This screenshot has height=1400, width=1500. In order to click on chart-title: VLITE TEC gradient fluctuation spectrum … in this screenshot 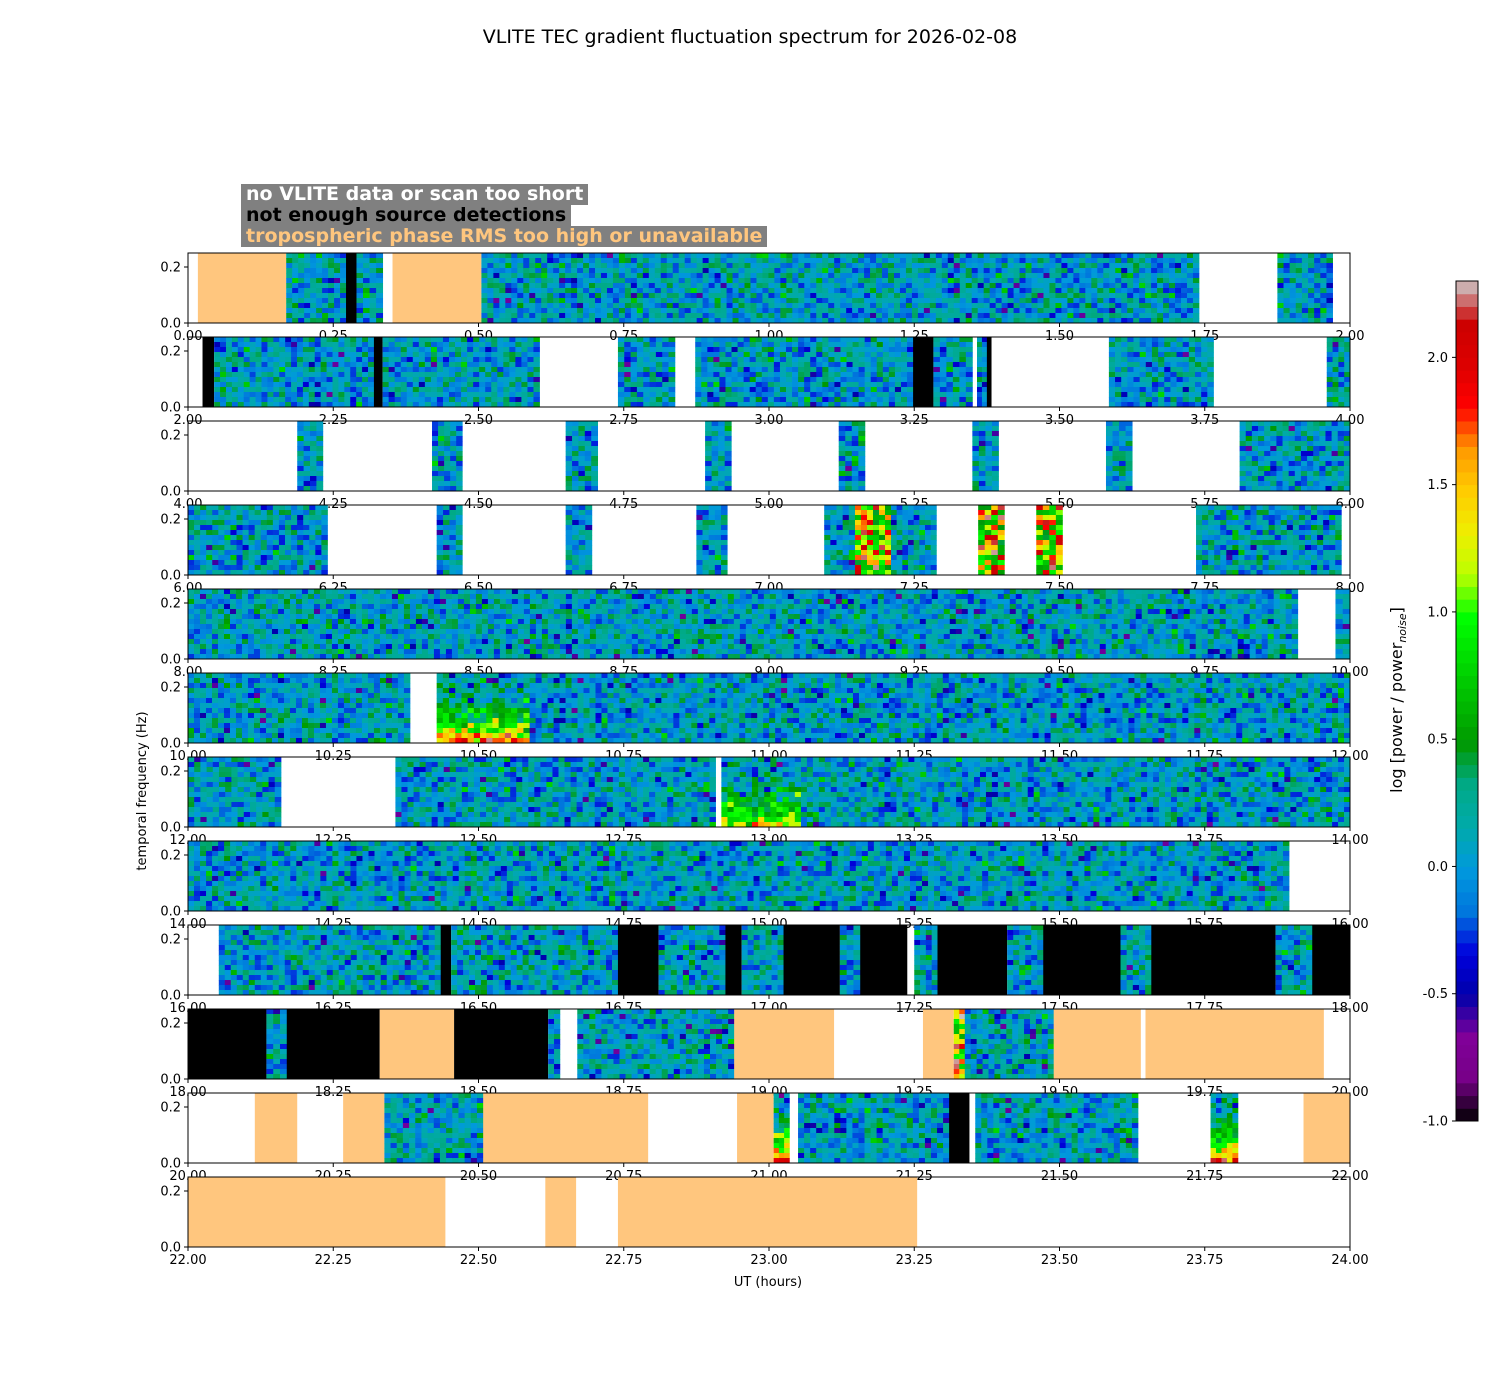, I will do `click(750, 37)`.